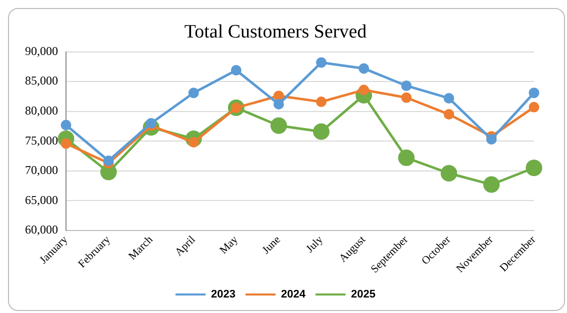 The image size is (567, 313). What do you see at coordinates (223, 294) in the screenshot?
I see `legend-label: 2023` at bounding box center [223, 294].